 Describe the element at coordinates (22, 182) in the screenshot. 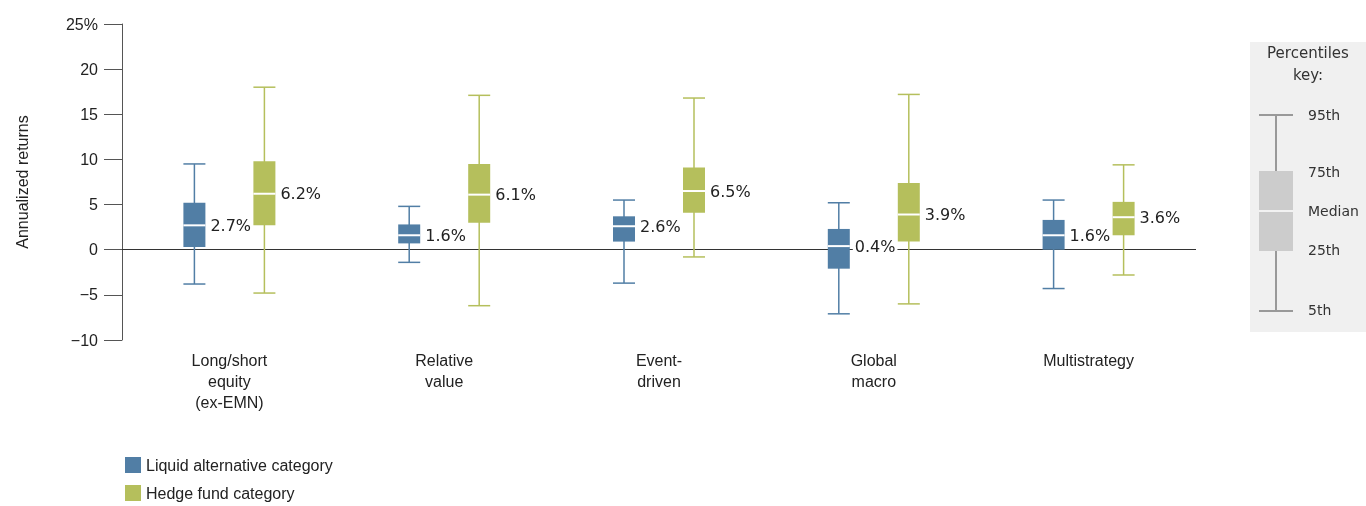

I see `y-axis-title: Annualized returns` at that location.